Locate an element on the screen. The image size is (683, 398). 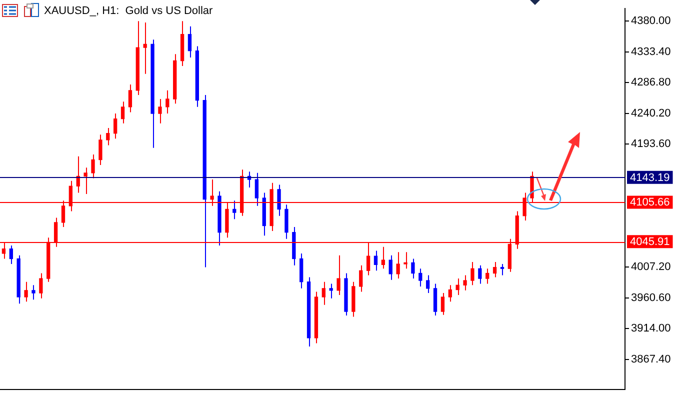
chart-title: XAUUSD_, H1: Gold vs US Dollar is located at coordinates (129, 11).